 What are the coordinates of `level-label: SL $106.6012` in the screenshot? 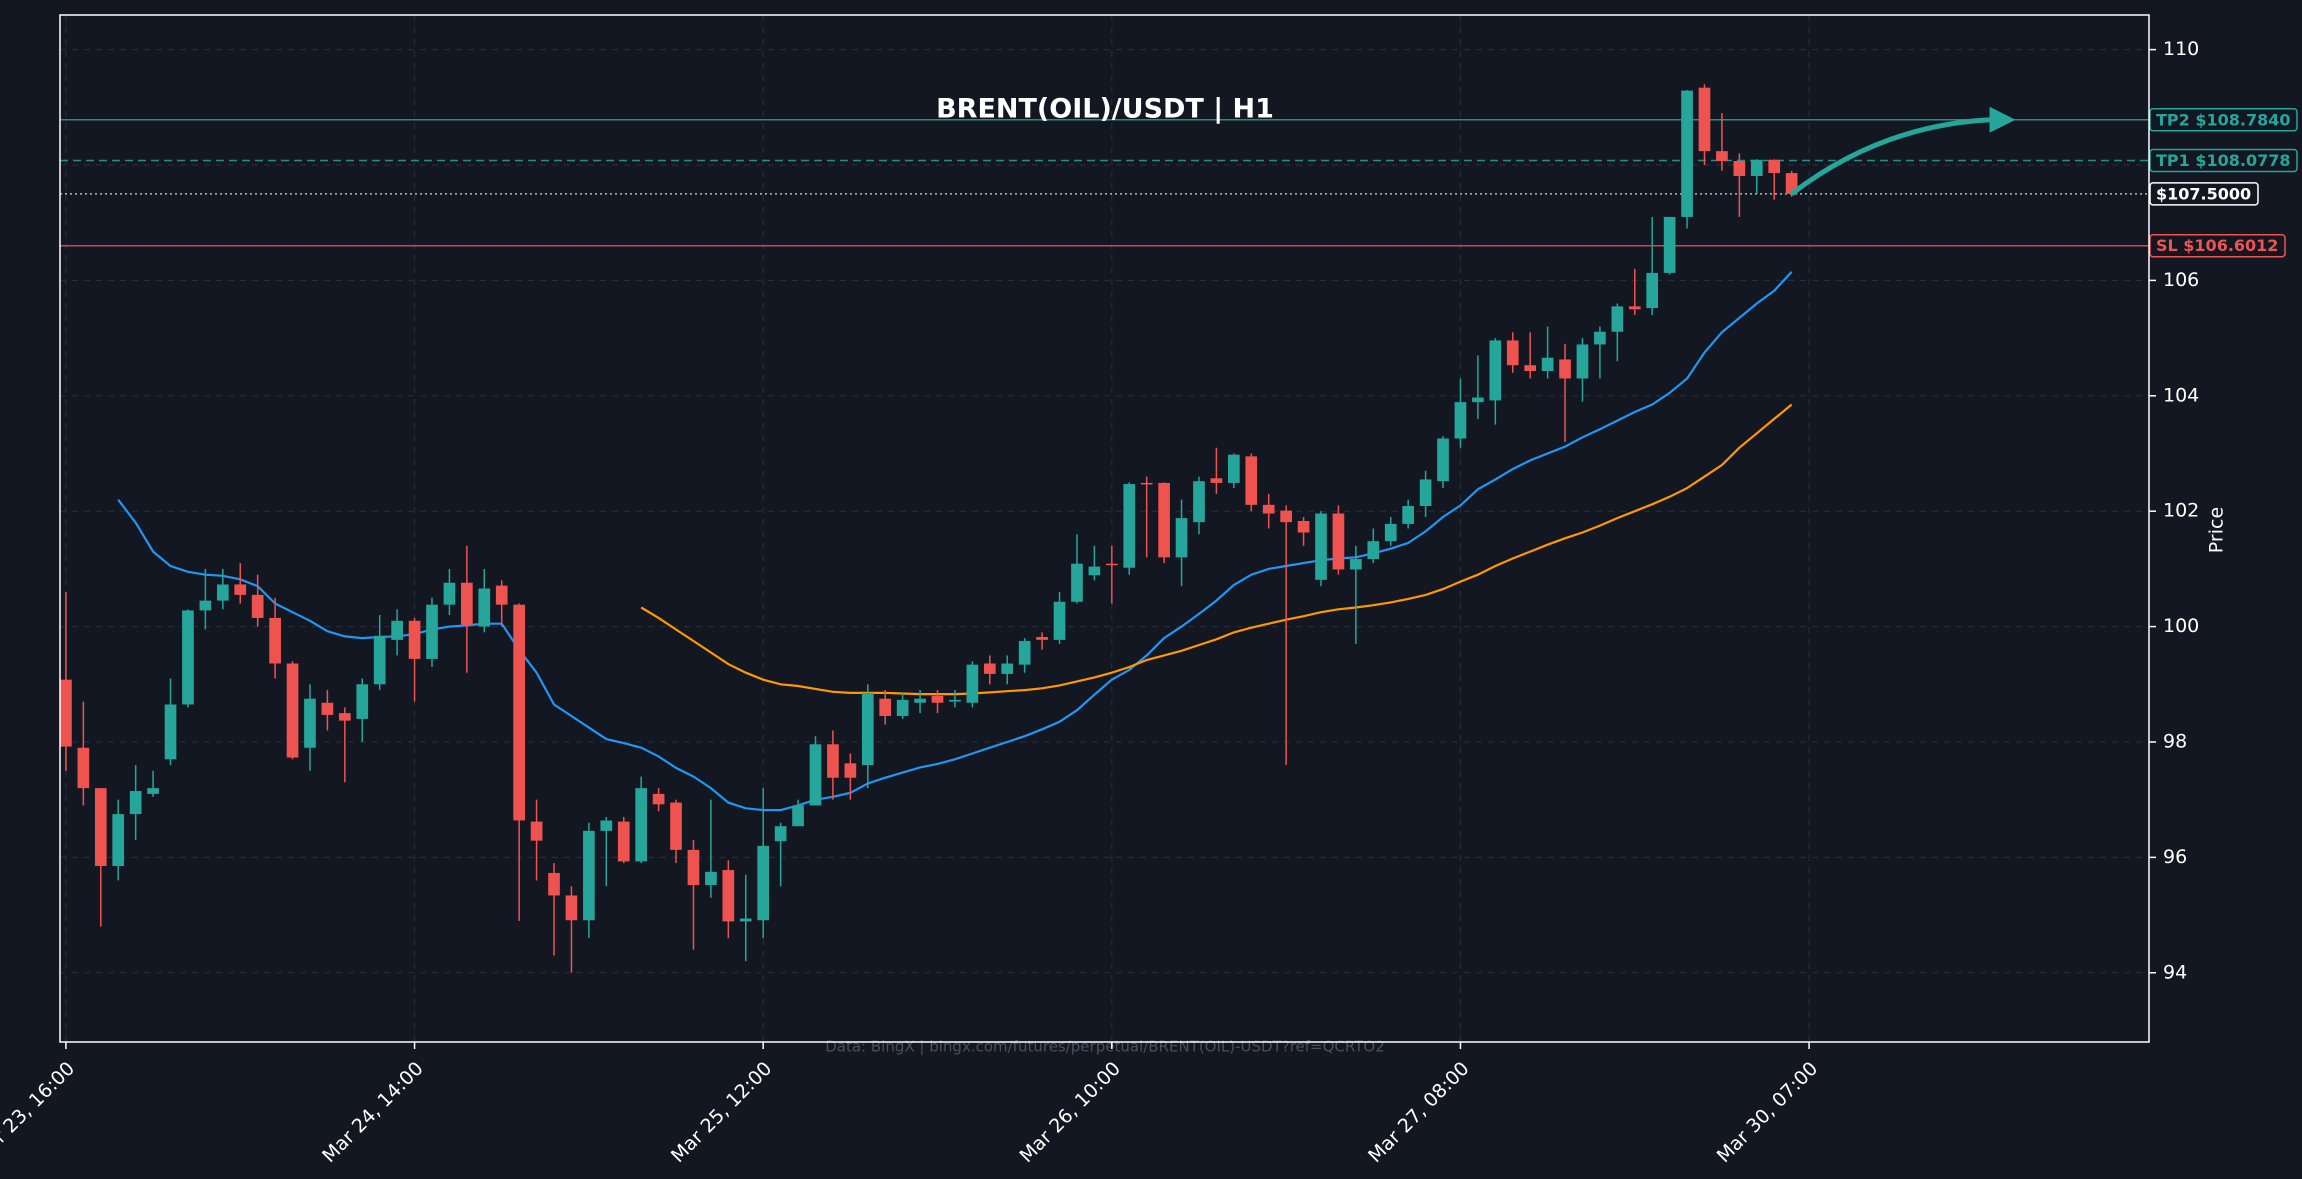 It's located at (2217, 245).